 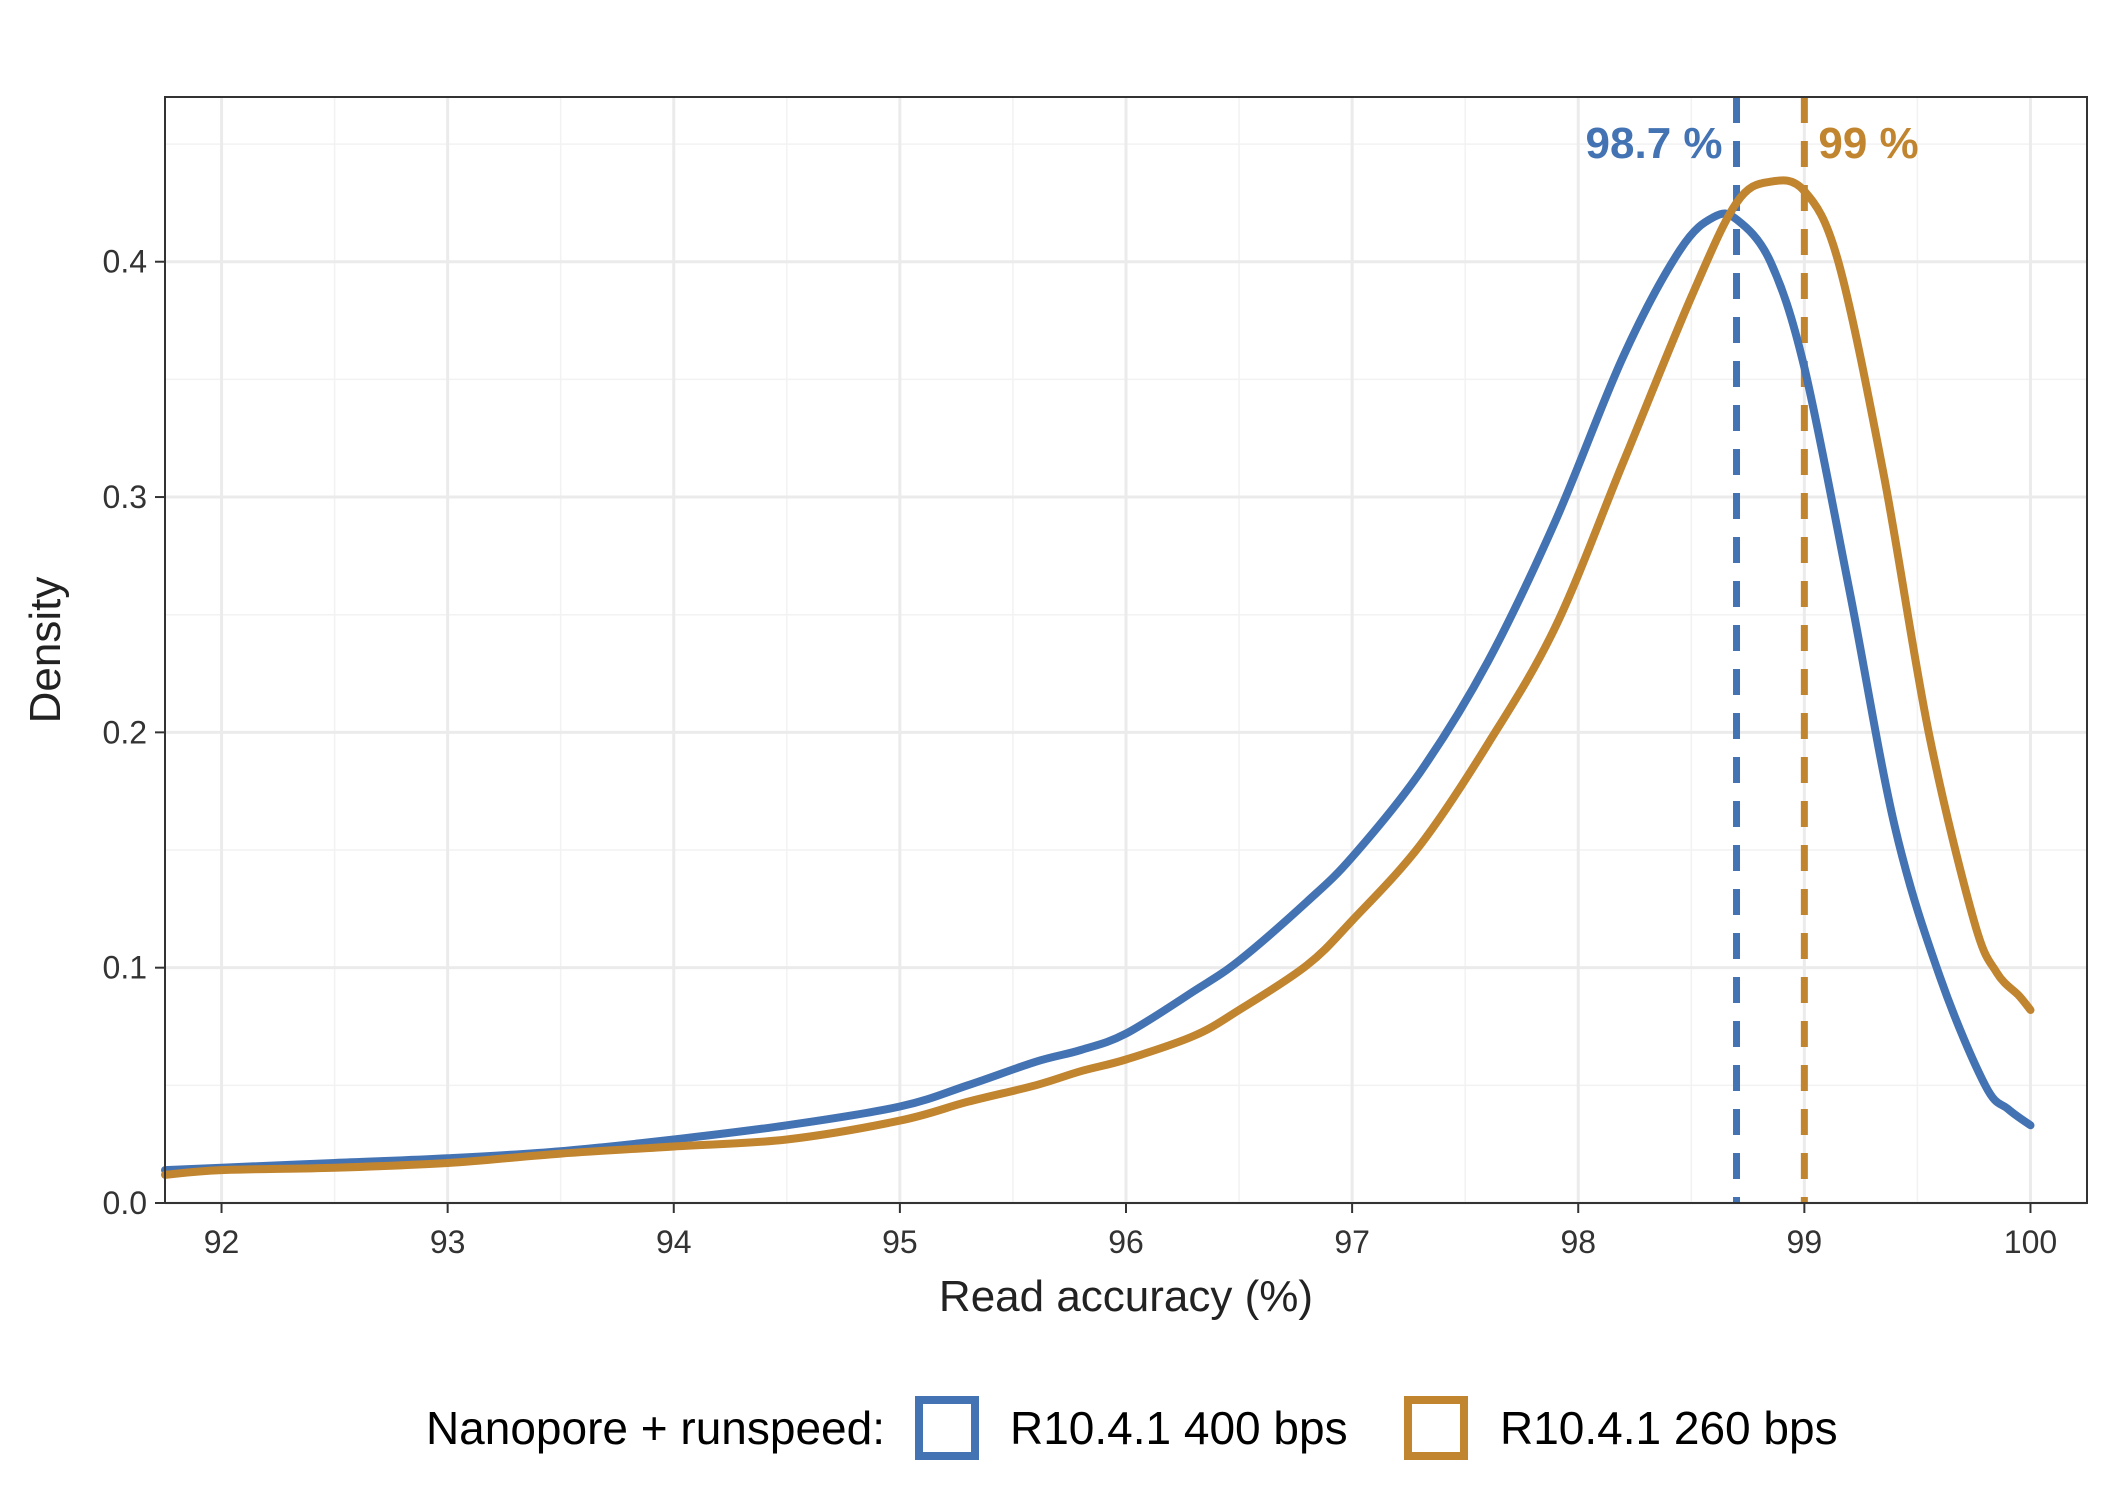 I want to click on legend-label-260bps: R10.4.1 260 bps, so click(x=1669, y=1428).